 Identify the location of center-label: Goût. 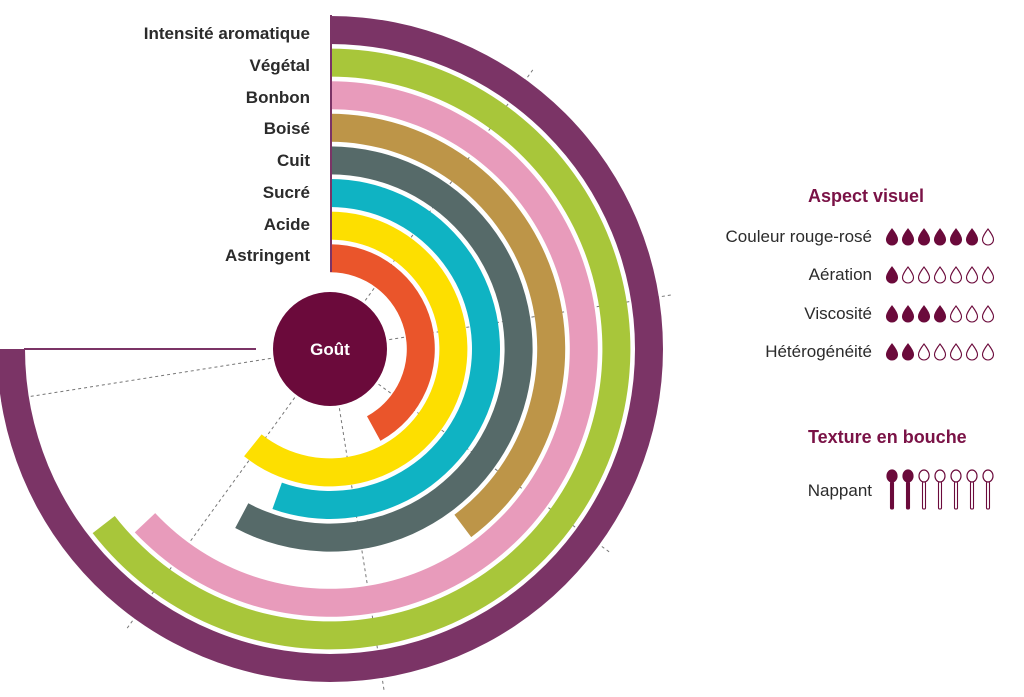
(330, 349).